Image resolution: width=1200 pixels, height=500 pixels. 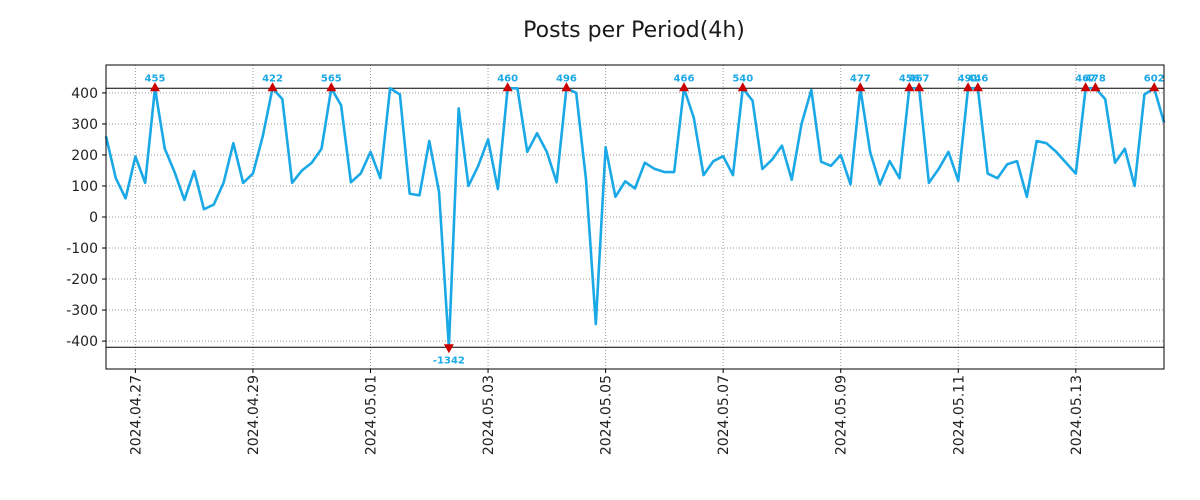 I want to click on peak-label: 455, so click(x=155, y=78).